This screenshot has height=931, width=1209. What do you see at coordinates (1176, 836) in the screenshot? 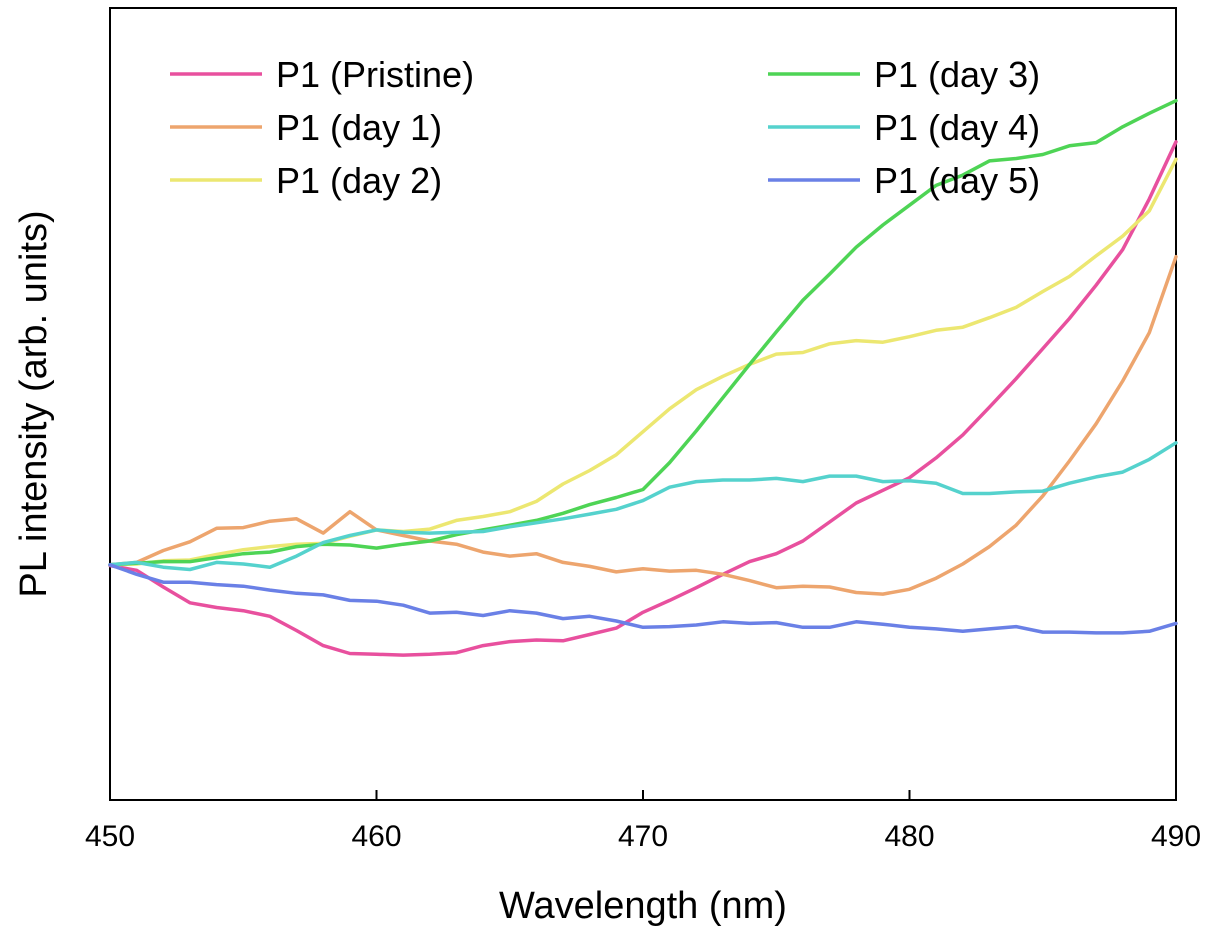
I see `x-tick-label: 490` at bounding box center [1176, 836].